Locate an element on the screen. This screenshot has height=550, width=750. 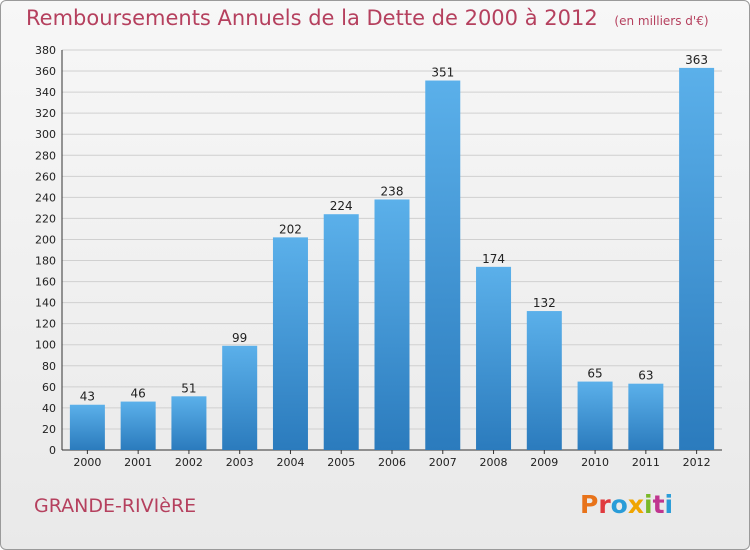
y-tick-label: 80 is located at coordinates (49, 366).